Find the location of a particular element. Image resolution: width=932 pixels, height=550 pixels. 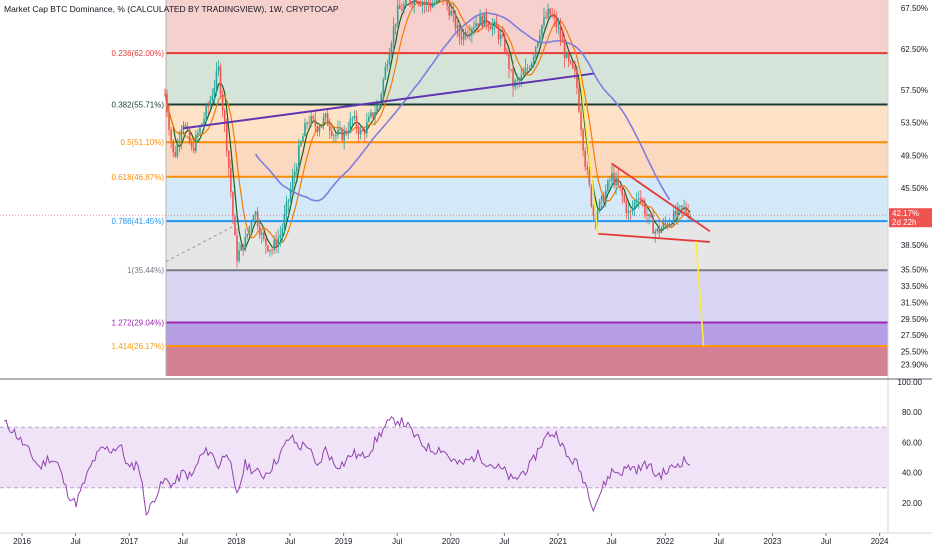

red-trendline-lower is located at coordinates (653, 237).